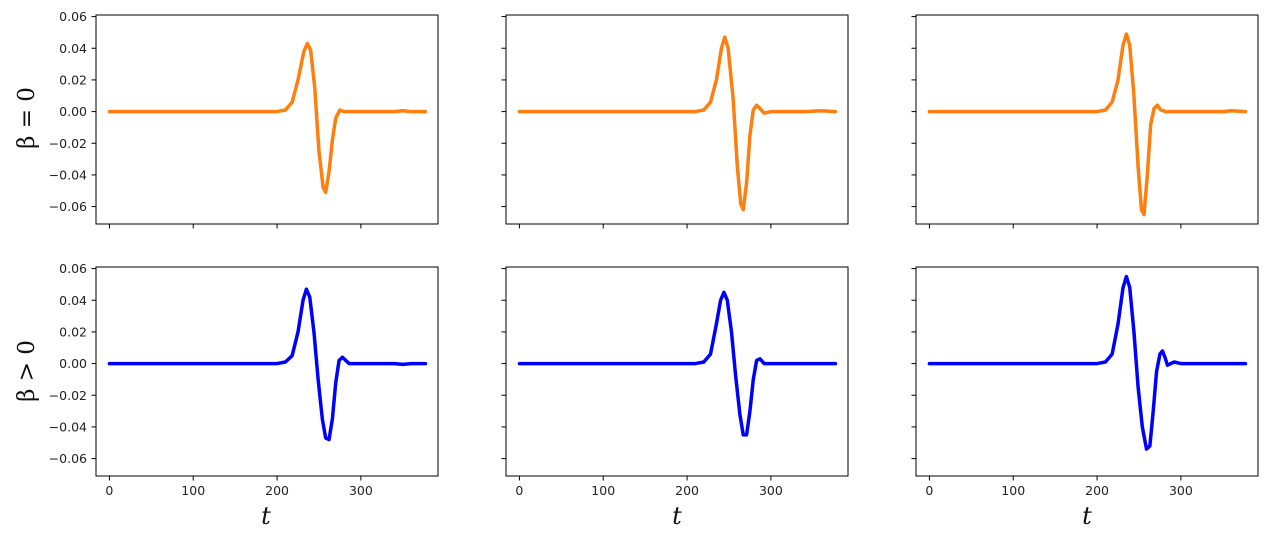 The height and width of the screenshot is (539, 1268). I want to click on x-tick-label-r2c1: 200, so click(277, 490).